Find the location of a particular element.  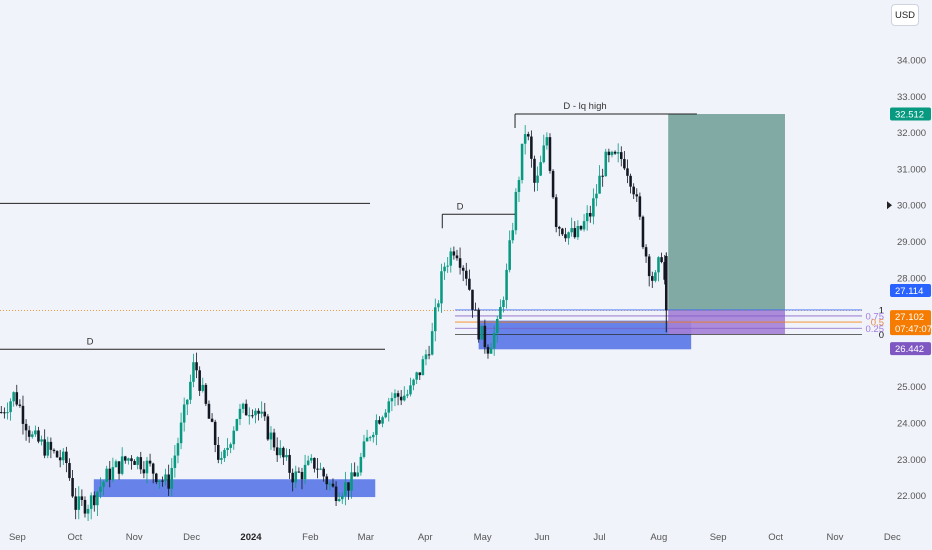

y-tick-label: 22.000 is located at coordinates (911, 496).